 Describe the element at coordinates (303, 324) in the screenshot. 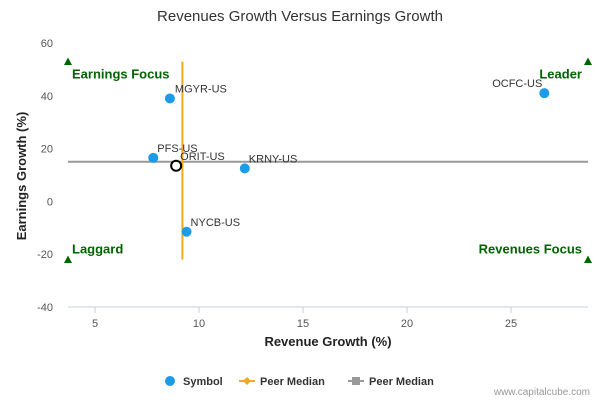

I see `x-tick-label: 15` at that location.